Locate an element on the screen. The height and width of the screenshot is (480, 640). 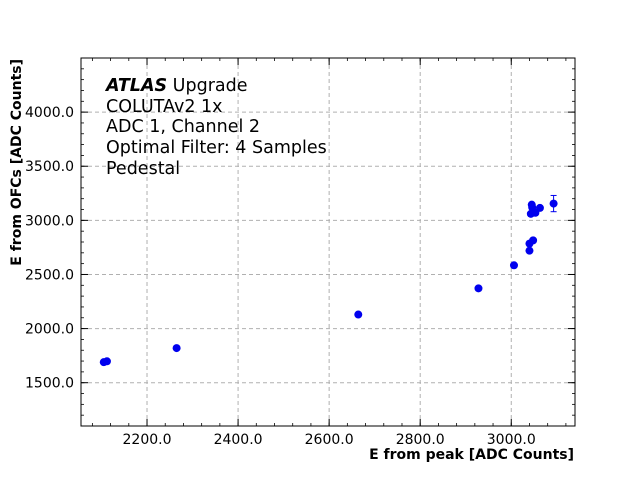
x-tick-label: 2600.0 is located at coordinates (329, 440).